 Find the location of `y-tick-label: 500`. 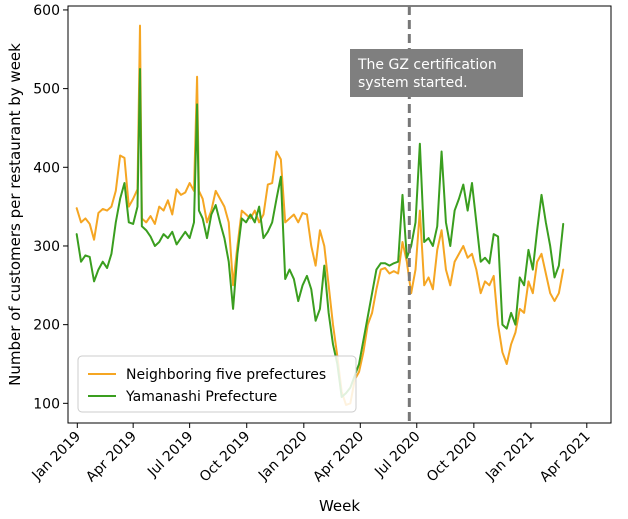

y-tick-label: 500 is located at coordinates (46, 90).